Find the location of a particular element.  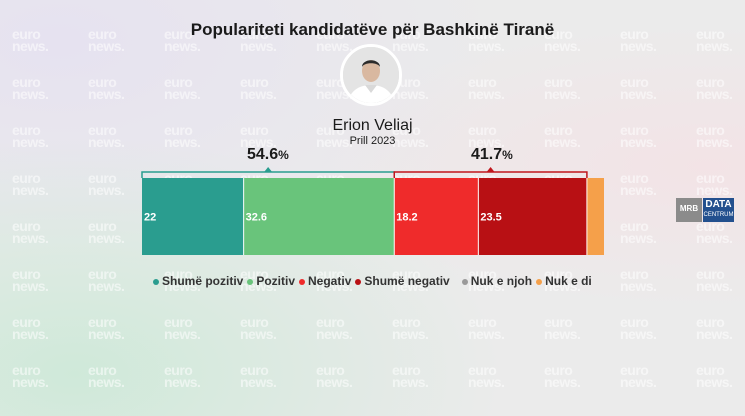

negative-bracket is located at coordinates (490, 174).